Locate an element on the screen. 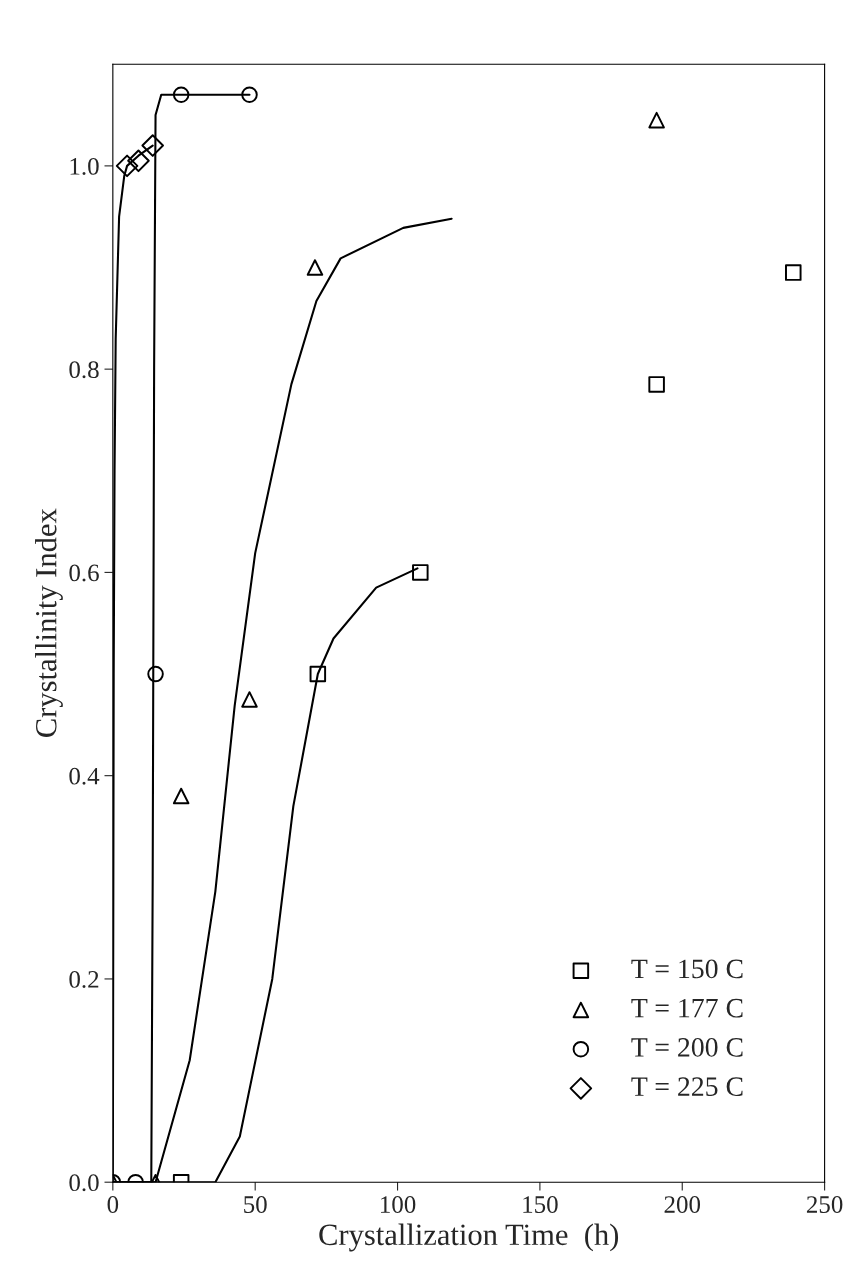  legend-label: T = 150 C is located at coordinates (687, 969).